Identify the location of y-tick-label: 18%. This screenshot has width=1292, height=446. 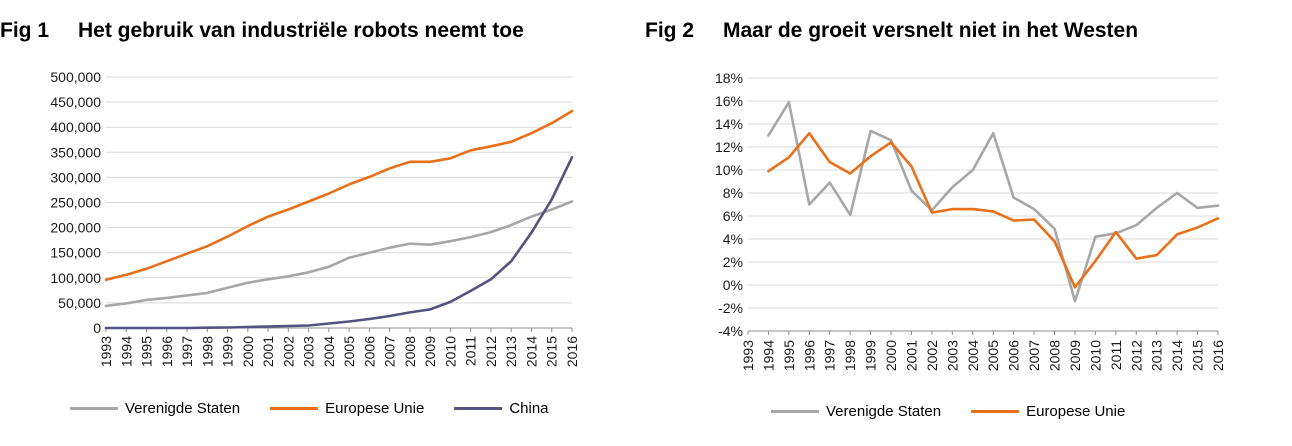
(729, 78).